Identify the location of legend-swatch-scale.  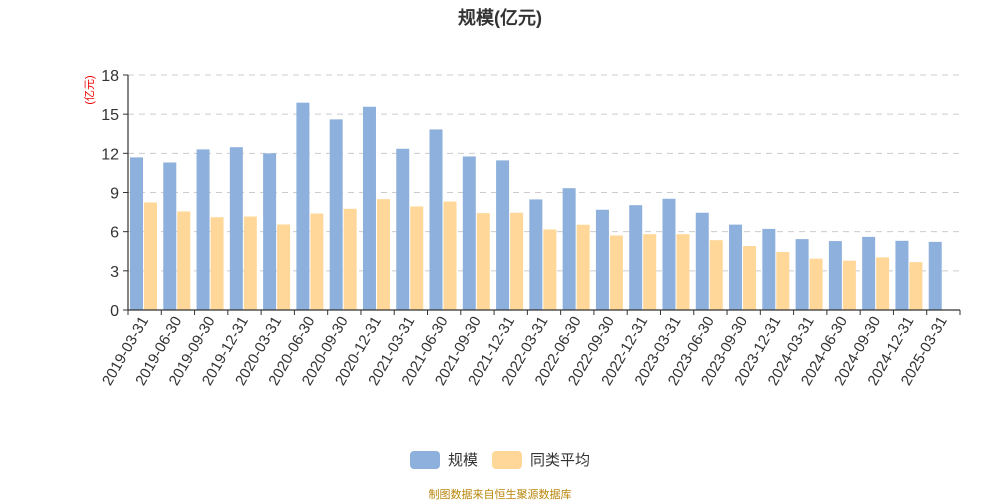
(424, 459).